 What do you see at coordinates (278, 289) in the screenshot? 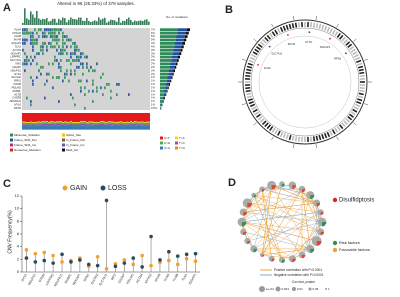
I see `size-key` at bounding box center [278, 289].